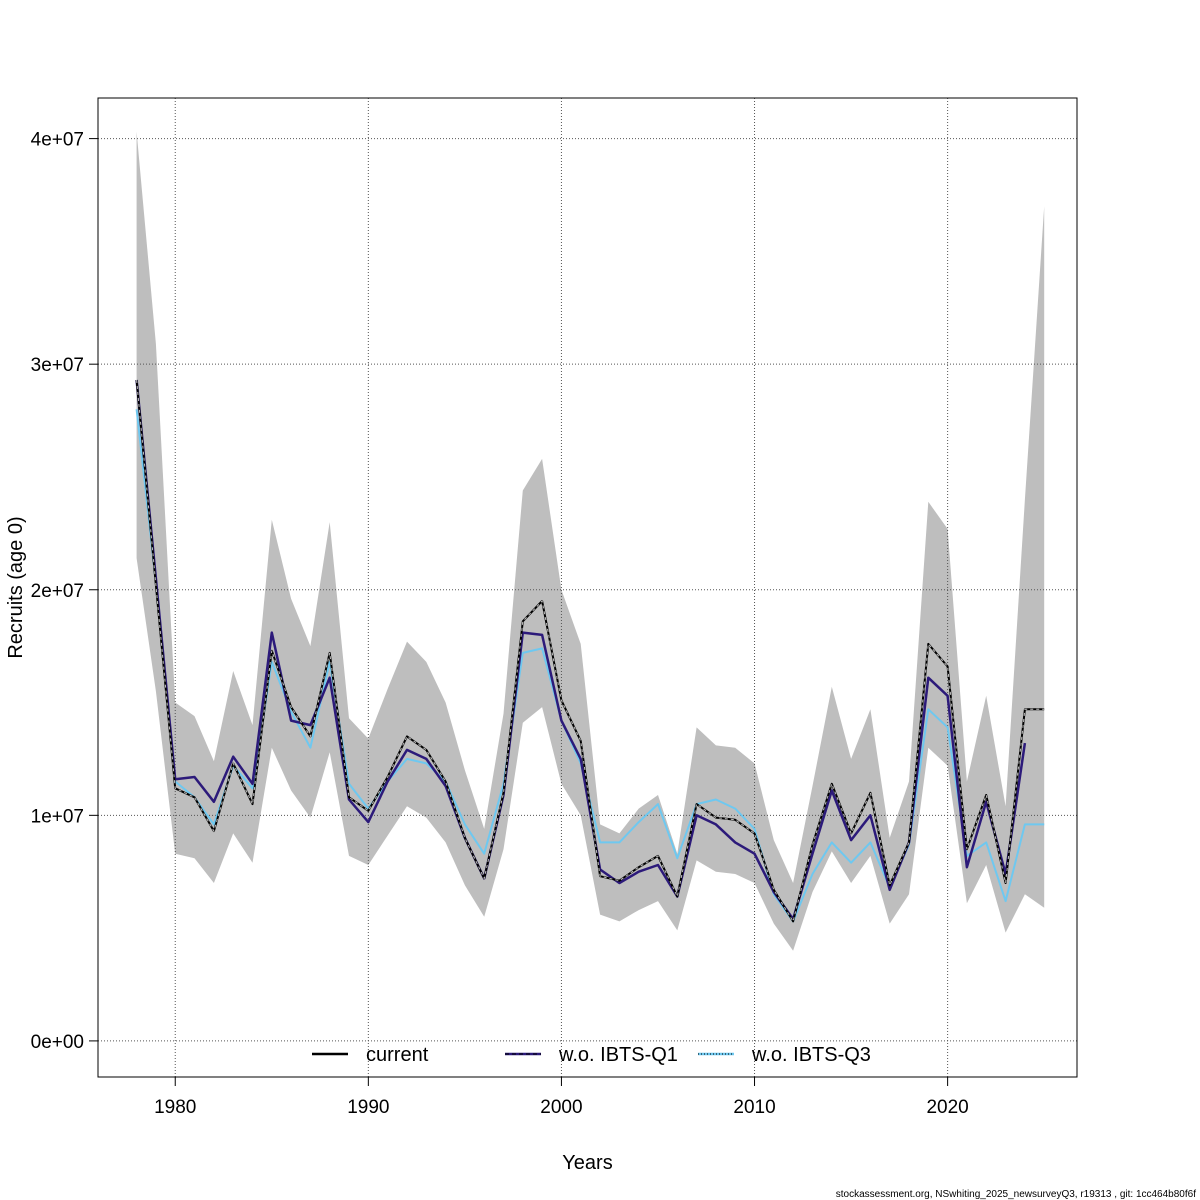 The width and height of the screenshot is (1200, 1200). I want to click on y-tick-label: 1e+07, so click(57, 816).